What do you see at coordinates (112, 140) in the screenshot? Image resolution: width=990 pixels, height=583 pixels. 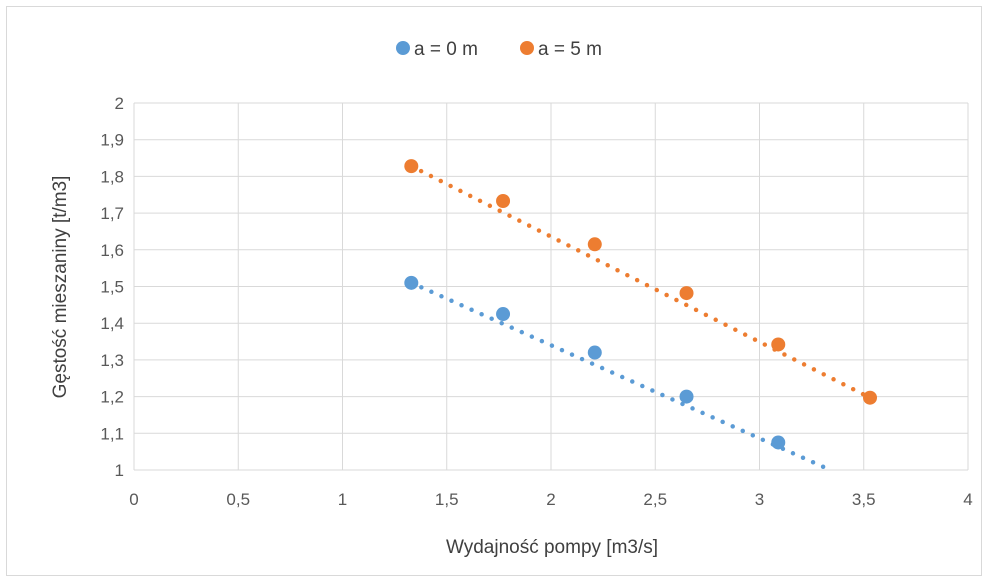 I see `y-tick-label: 1,9` at bounding box center [112, 140].